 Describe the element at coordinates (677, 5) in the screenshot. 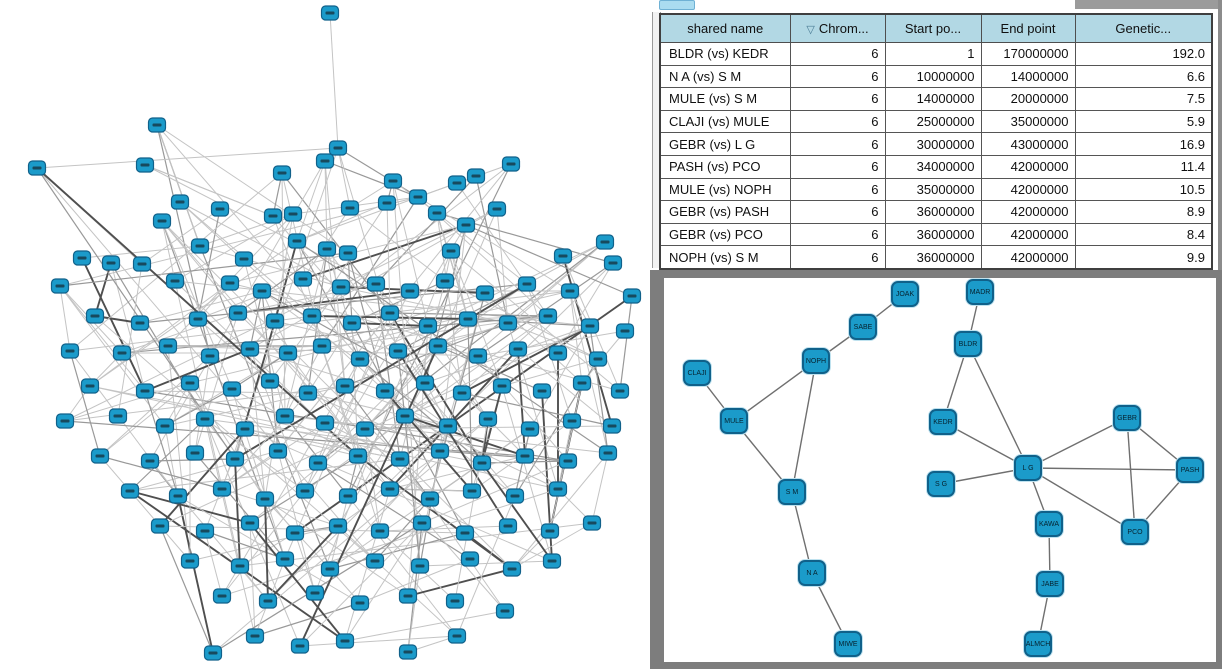

I see `scrollbar-thumb` at that location.